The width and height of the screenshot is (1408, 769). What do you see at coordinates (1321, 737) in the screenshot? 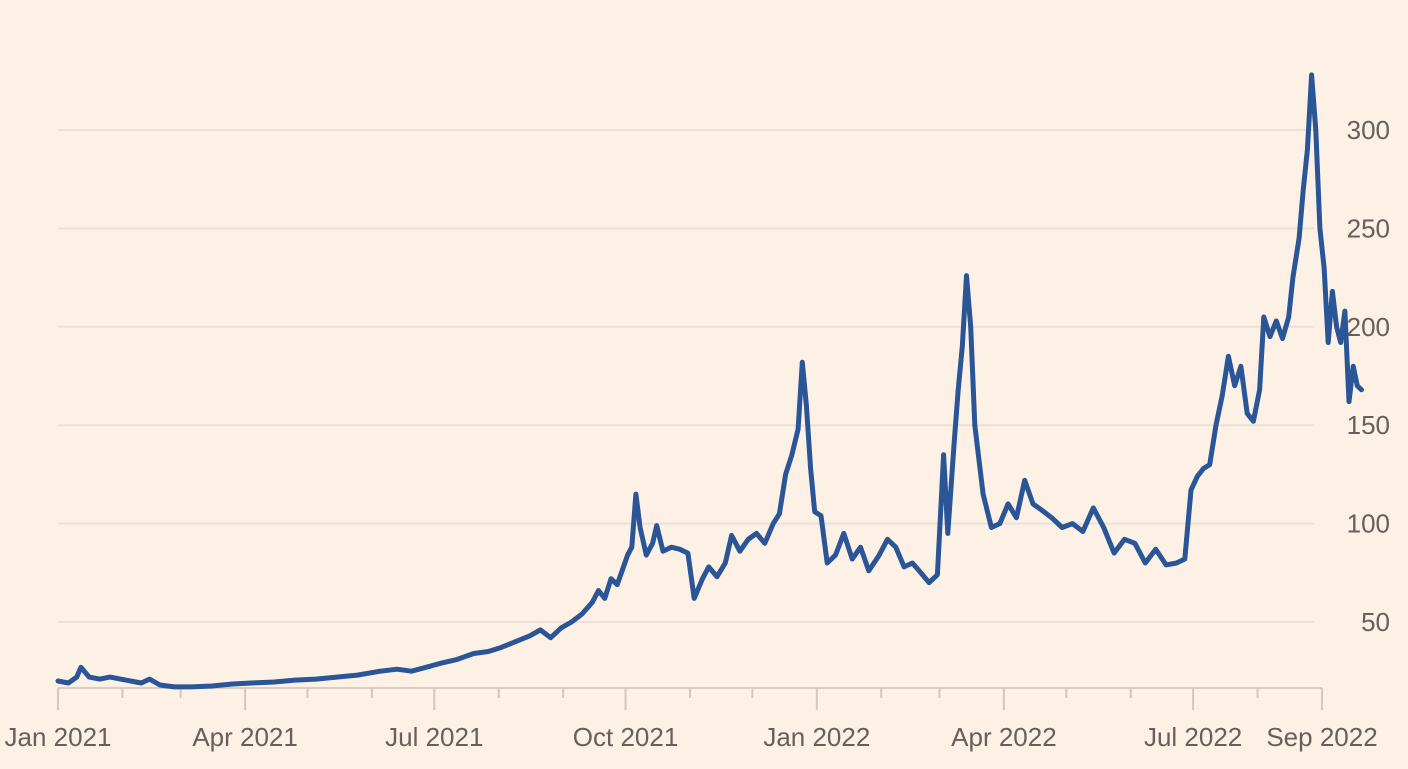
I see `x-tick-label-7: Sep 2022` at bounding box center [1321, 737].